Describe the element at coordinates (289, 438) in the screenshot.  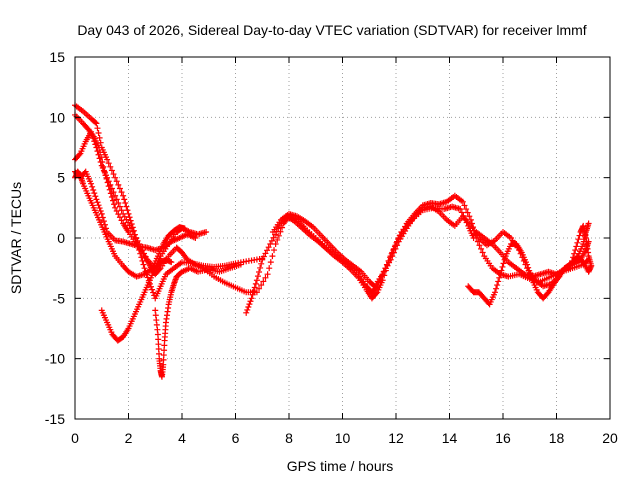
I see `x-tick-label: 8` at that location.